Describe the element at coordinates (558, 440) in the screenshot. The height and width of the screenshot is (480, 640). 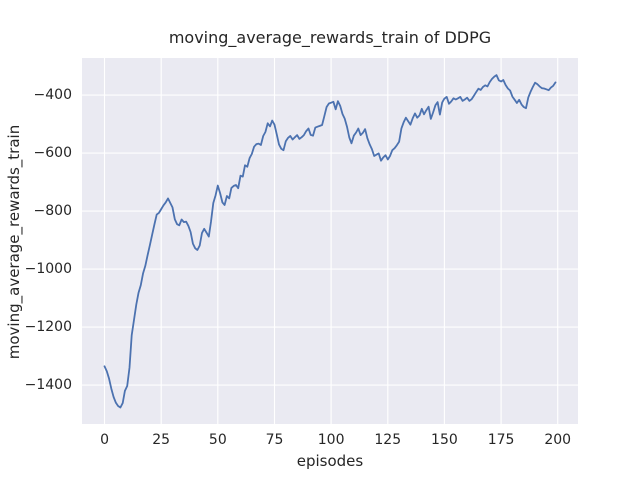
I see `x-tick-label: 200` at that location.